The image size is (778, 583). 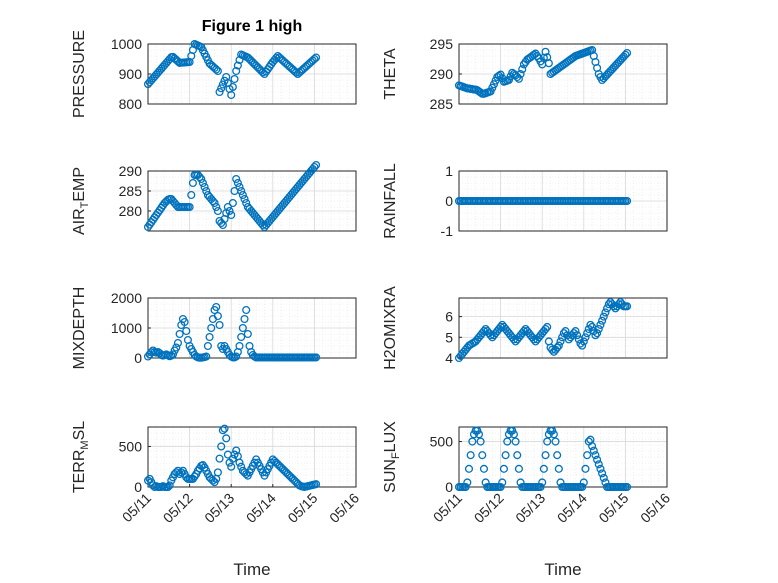 I want to click on subplot-h2omixra: 4 5 6 H2OMIXRA, so click(x=525, y=328).